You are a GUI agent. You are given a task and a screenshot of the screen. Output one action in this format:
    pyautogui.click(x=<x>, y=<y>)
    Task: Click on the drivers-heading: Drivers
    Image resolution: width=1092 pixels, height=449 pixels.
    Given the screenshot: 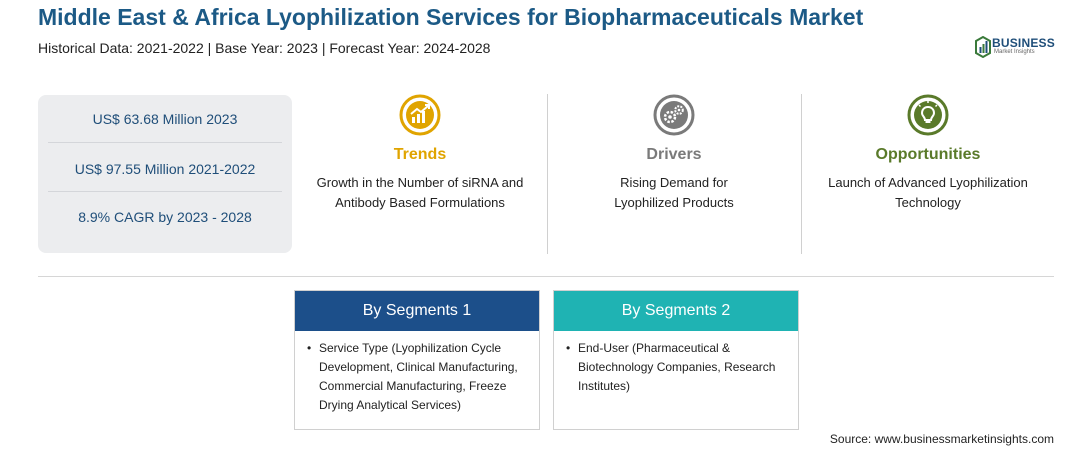 What is the action you would take?
    pyautogui.click(x=674, y=154)
    